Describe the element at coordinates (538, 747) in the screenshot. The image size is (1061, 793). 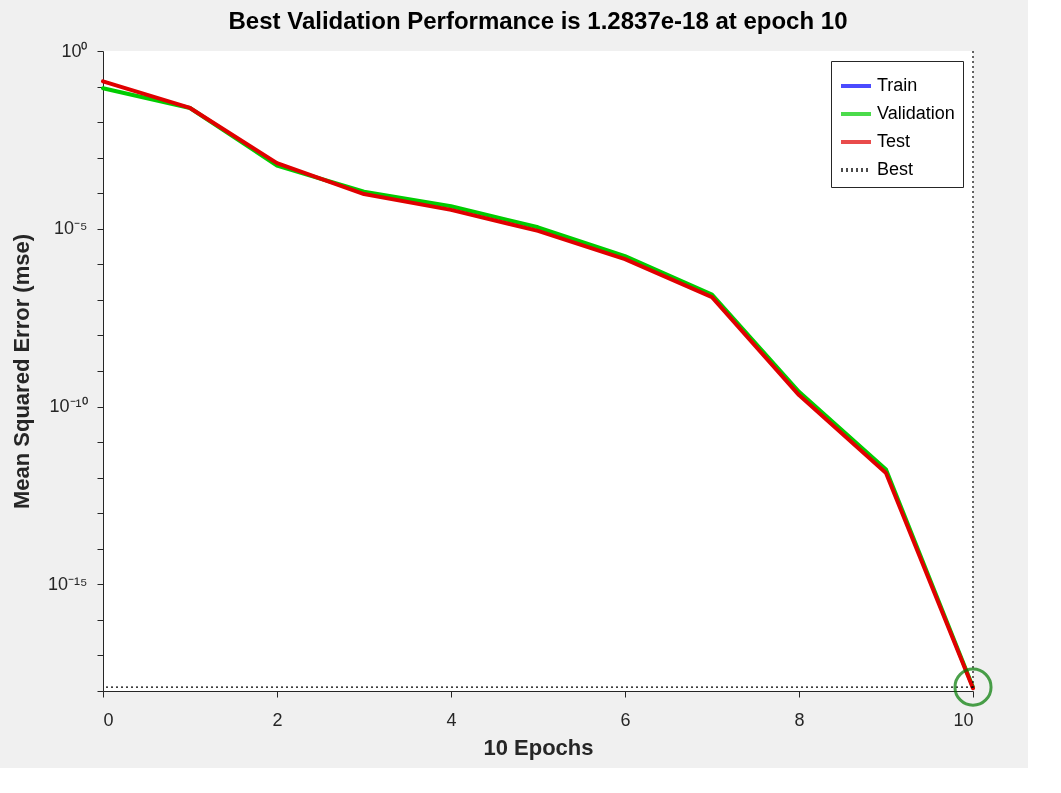
I see `x-axis-title: 10 Epochs` at that location.